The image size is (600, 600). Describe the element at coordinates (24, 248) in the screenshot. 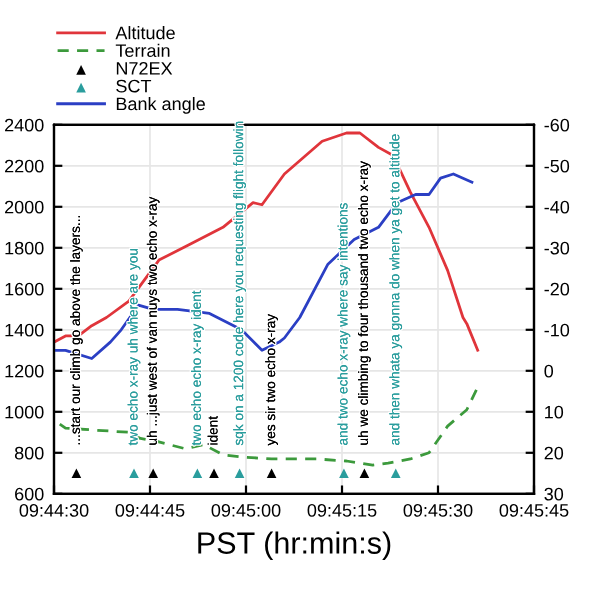

I see `y-tick-label: 1800` at that location.